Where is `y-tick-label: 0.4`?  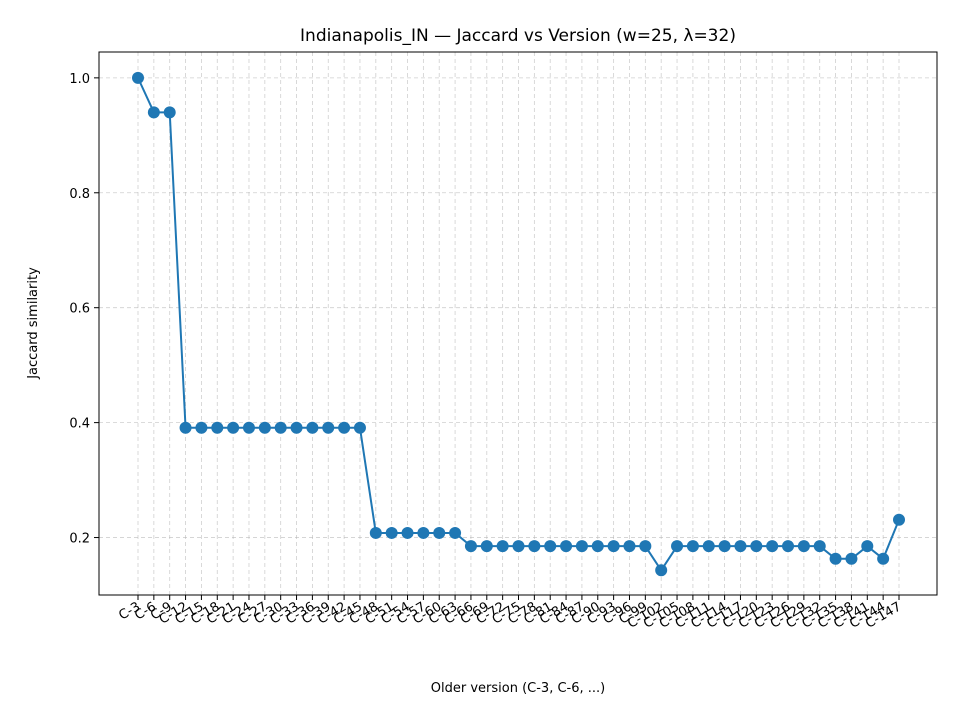
y-tick-label: 0.4 is located at coordinates (79, 424).